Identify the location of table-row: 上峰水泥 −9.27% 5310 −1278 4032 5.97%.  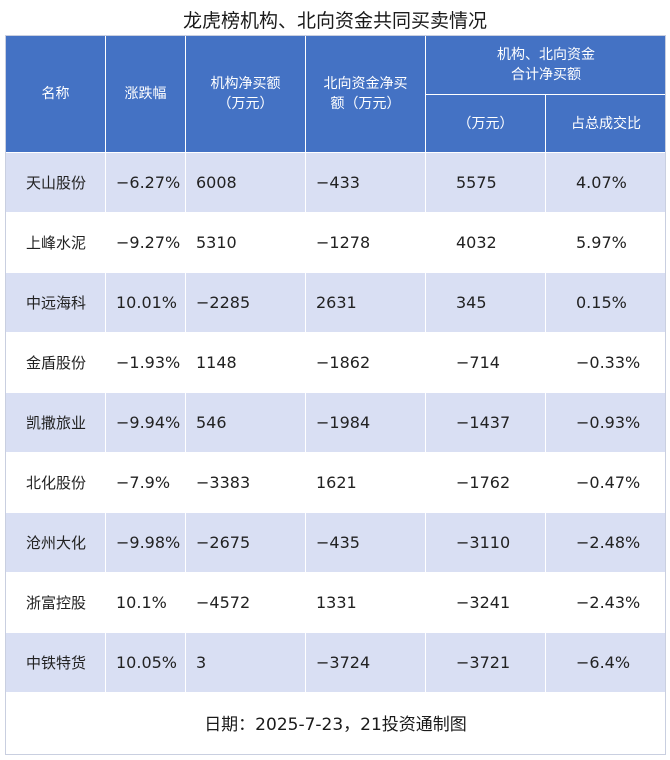
(336, 242).